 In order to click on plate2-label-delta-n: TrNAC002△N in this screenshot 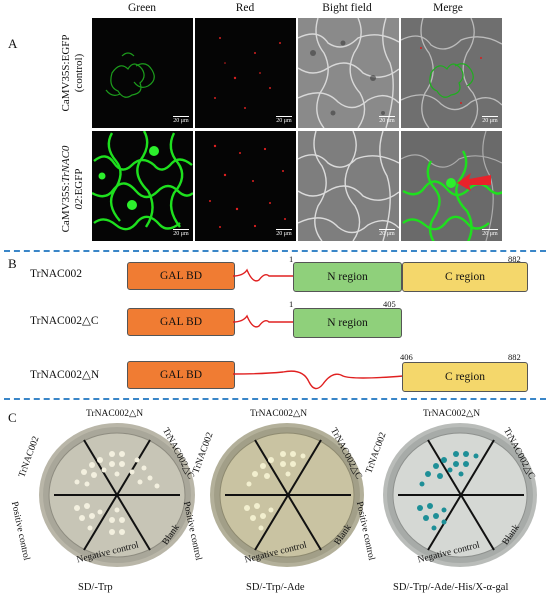, I will do `click(279, 414)`.